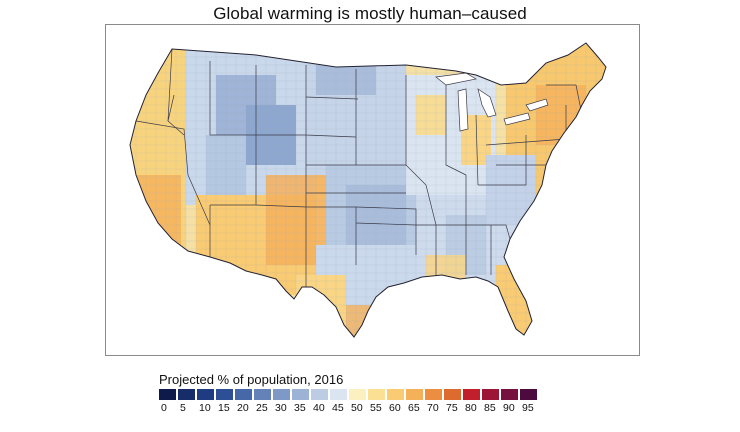  I want to click on great-lakes, so click(492, 102).